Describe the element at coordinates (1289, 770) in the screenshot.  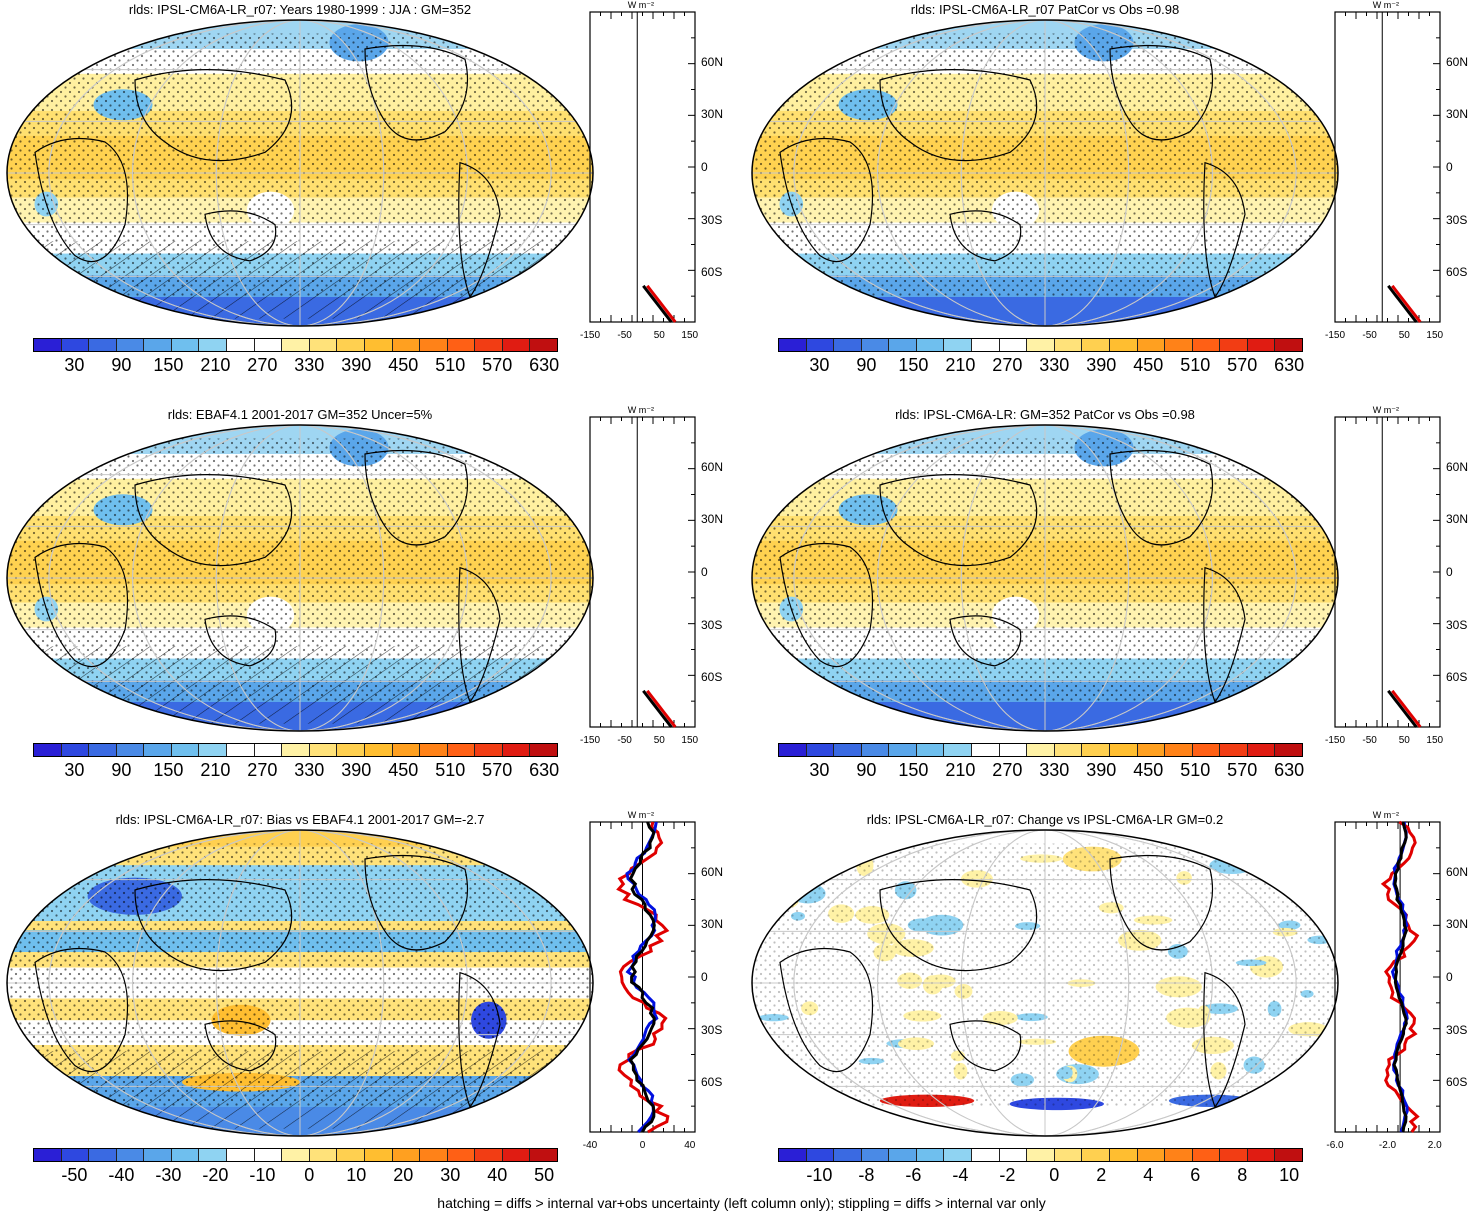
I see `colorbar-tick-label: 630` at that location.